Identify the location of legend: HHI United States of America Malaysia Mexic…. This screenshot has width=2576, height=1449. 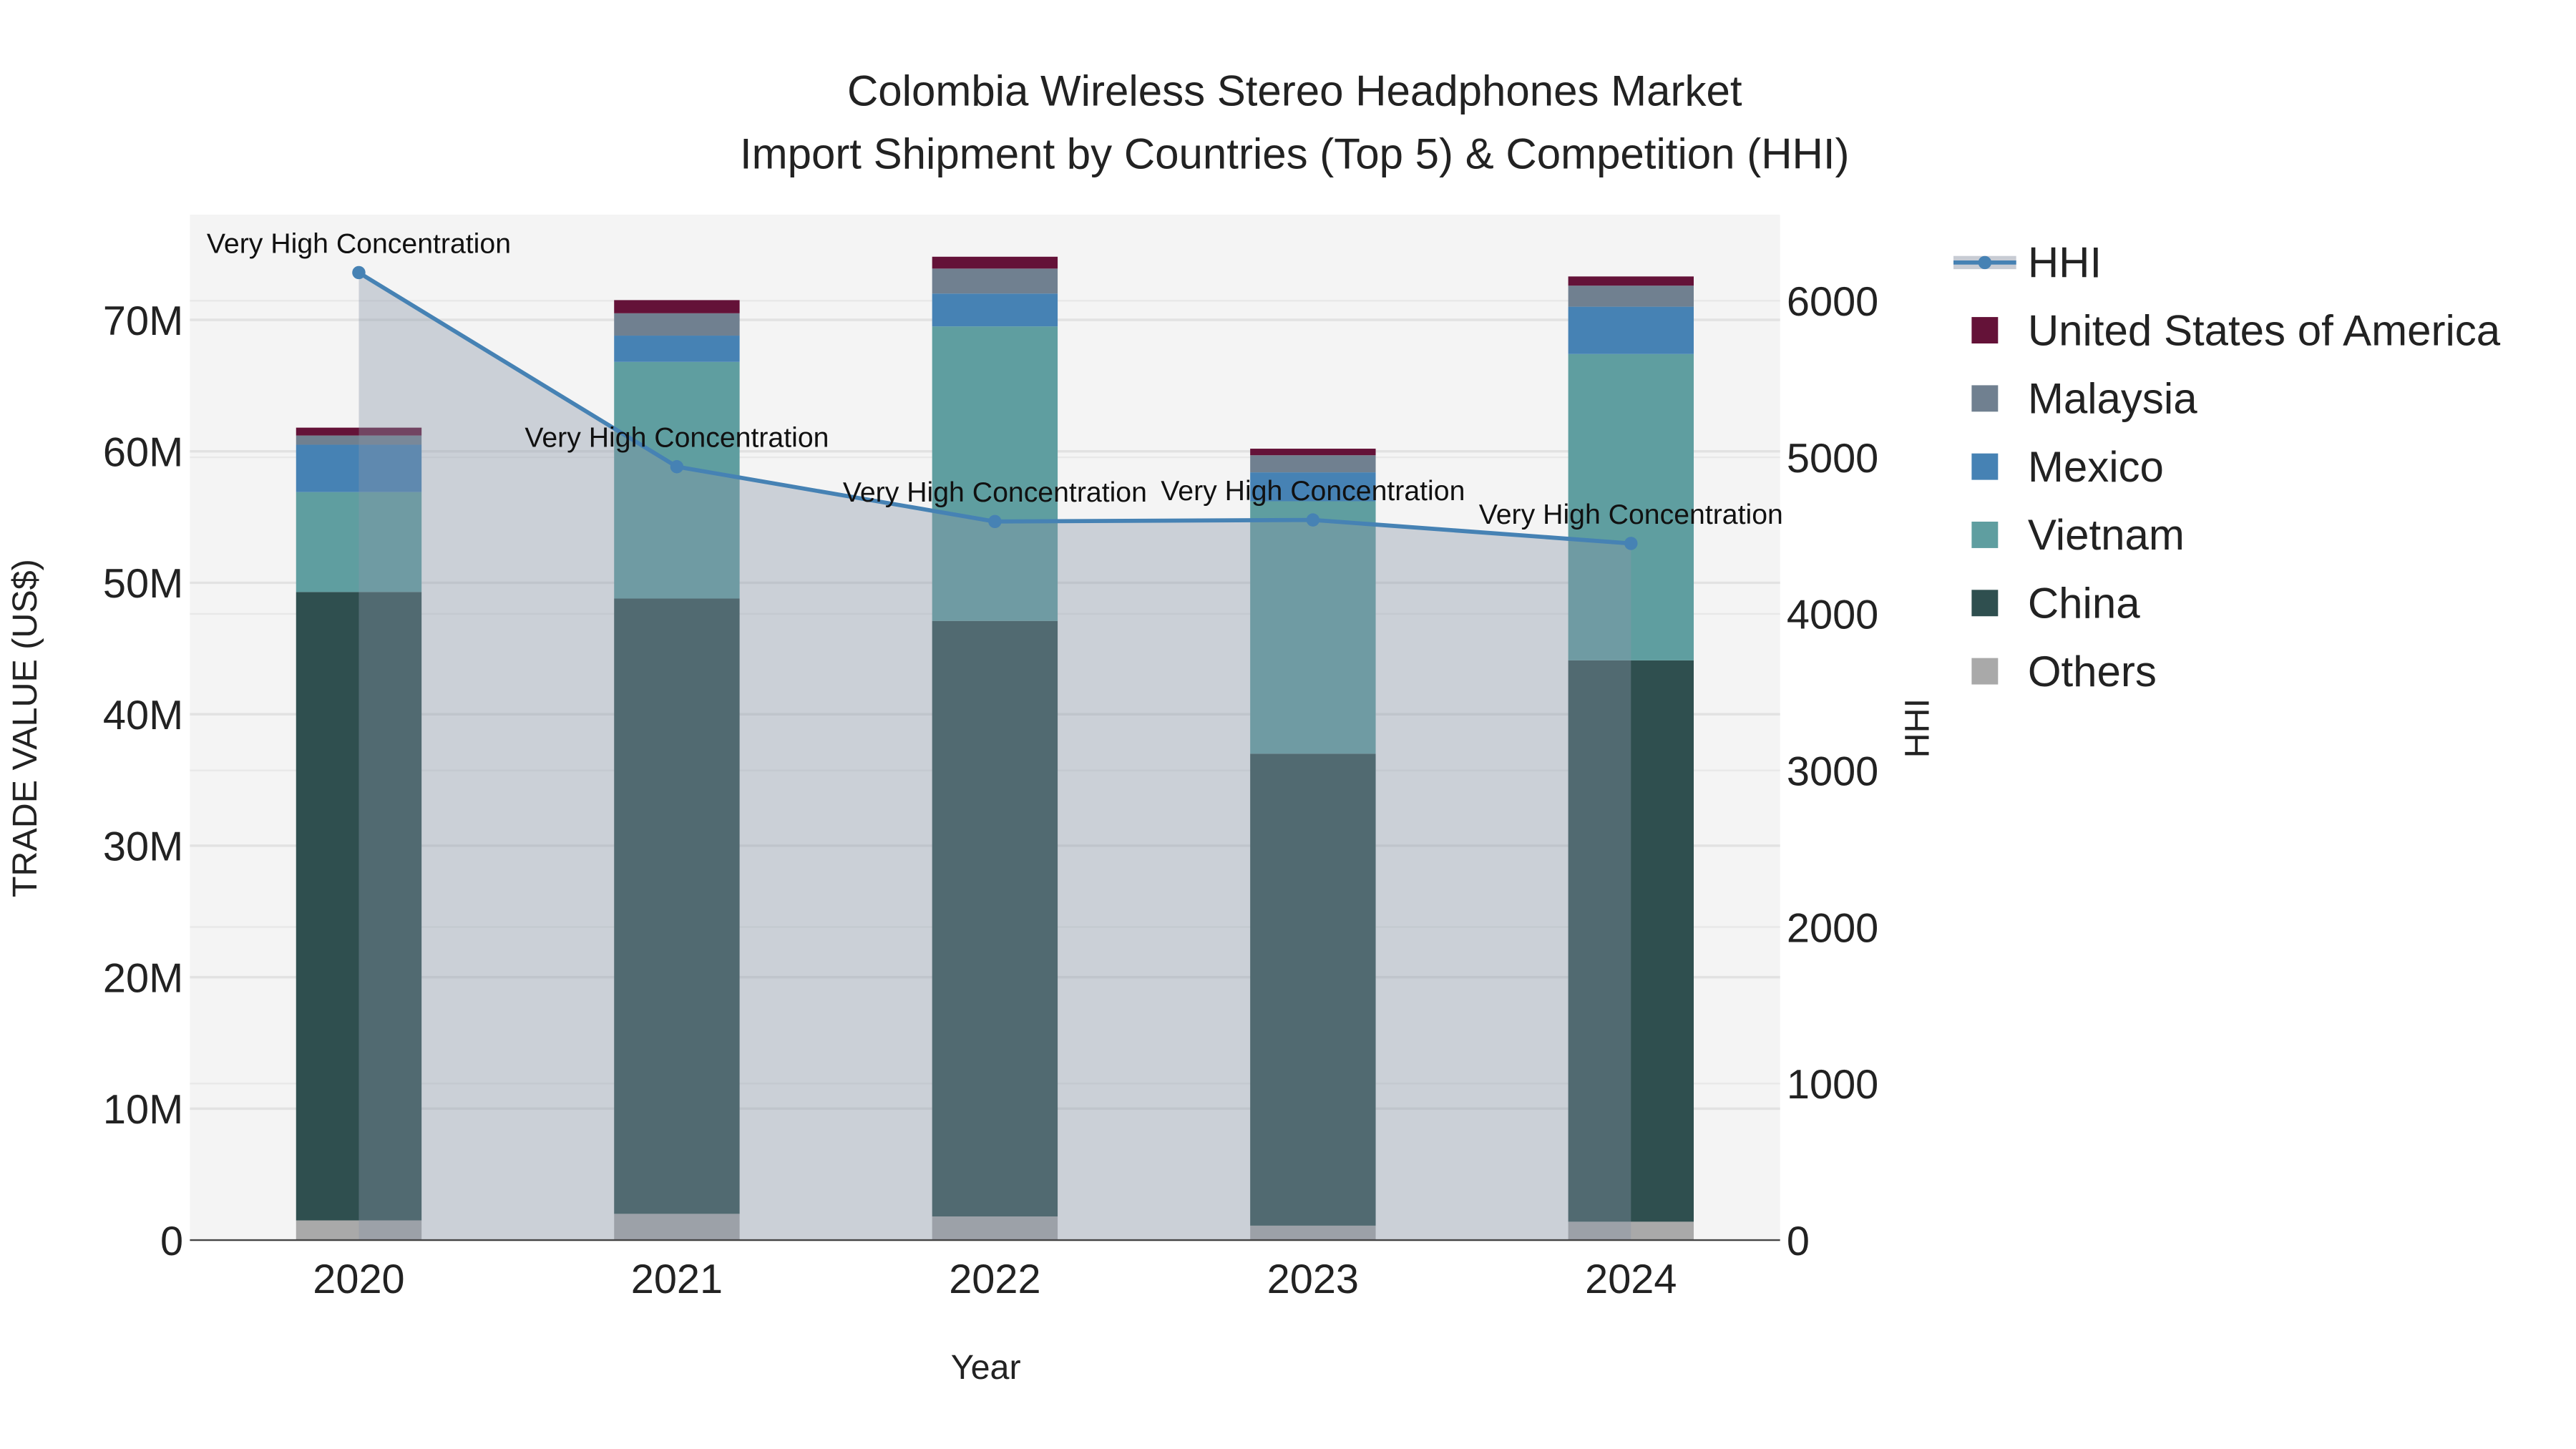
(2227, 467).